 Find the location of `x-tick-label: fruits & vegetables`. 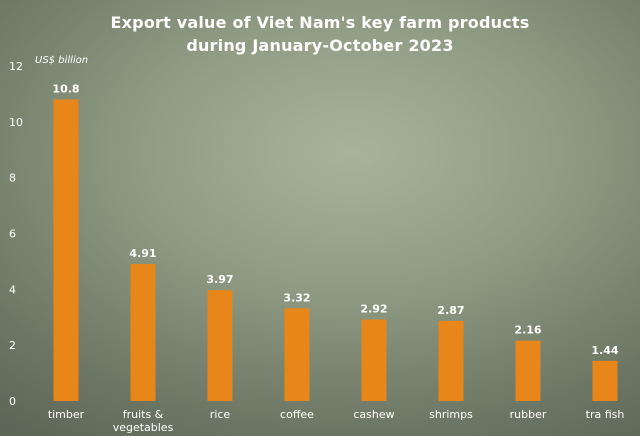

x-tick-label: fruits & vegetables is located at coordinates (143, 421).